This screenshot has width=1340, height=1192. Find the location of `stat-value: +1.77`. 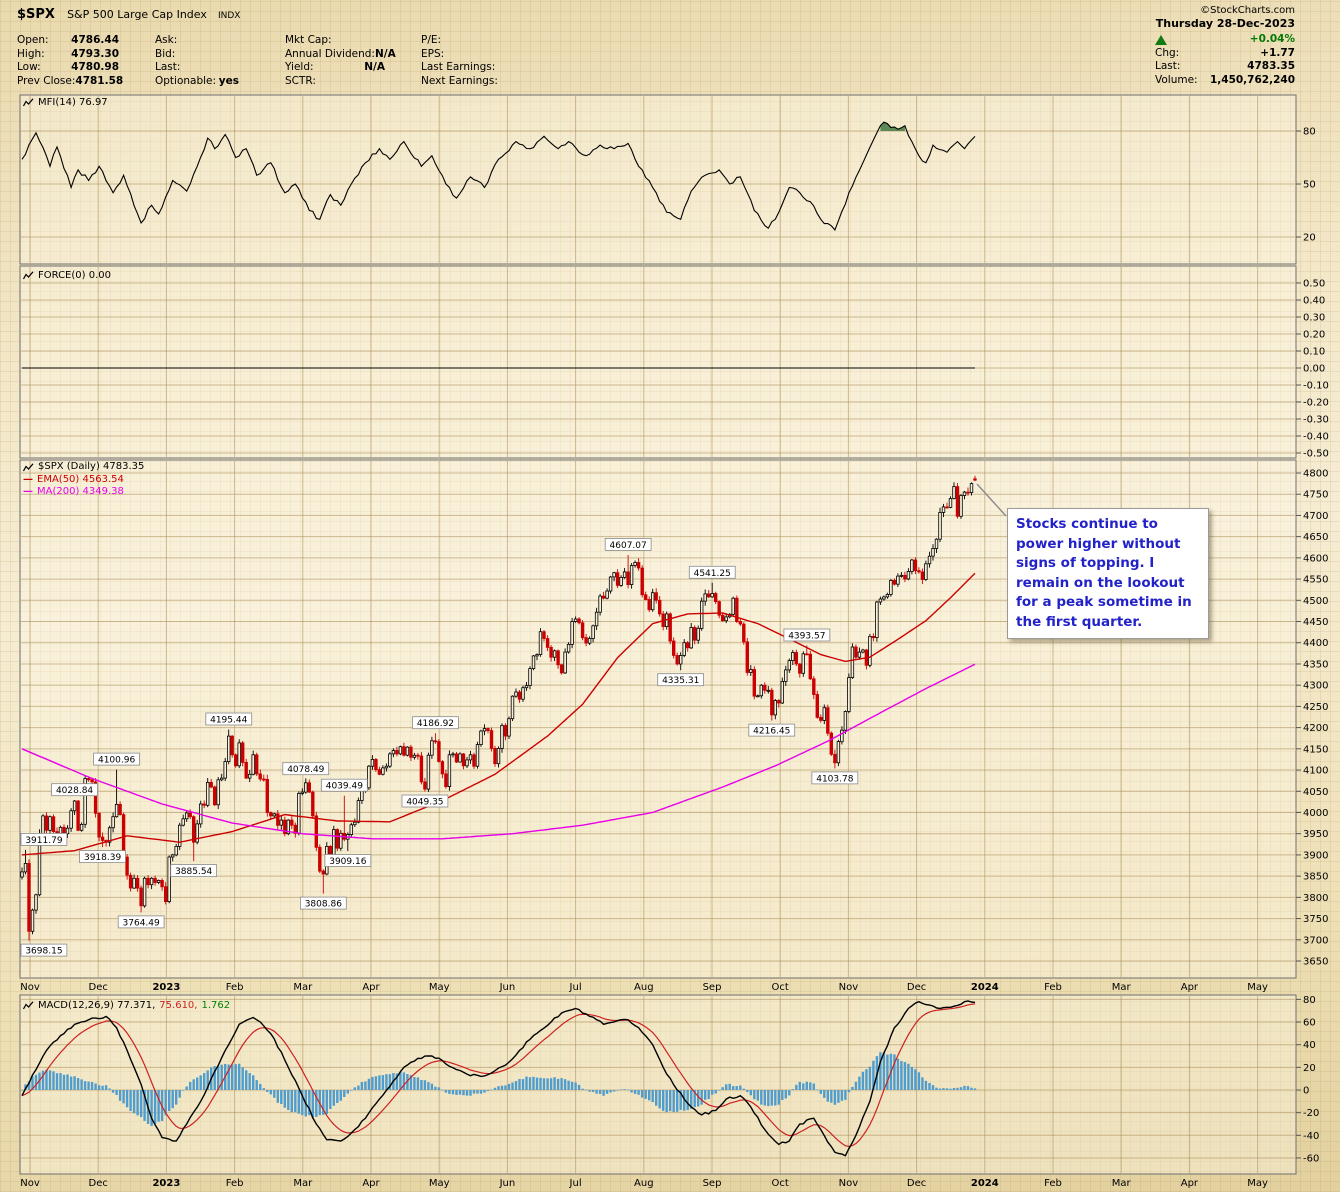

stat-value: +1.77 is located at coordinates (1277, 52).